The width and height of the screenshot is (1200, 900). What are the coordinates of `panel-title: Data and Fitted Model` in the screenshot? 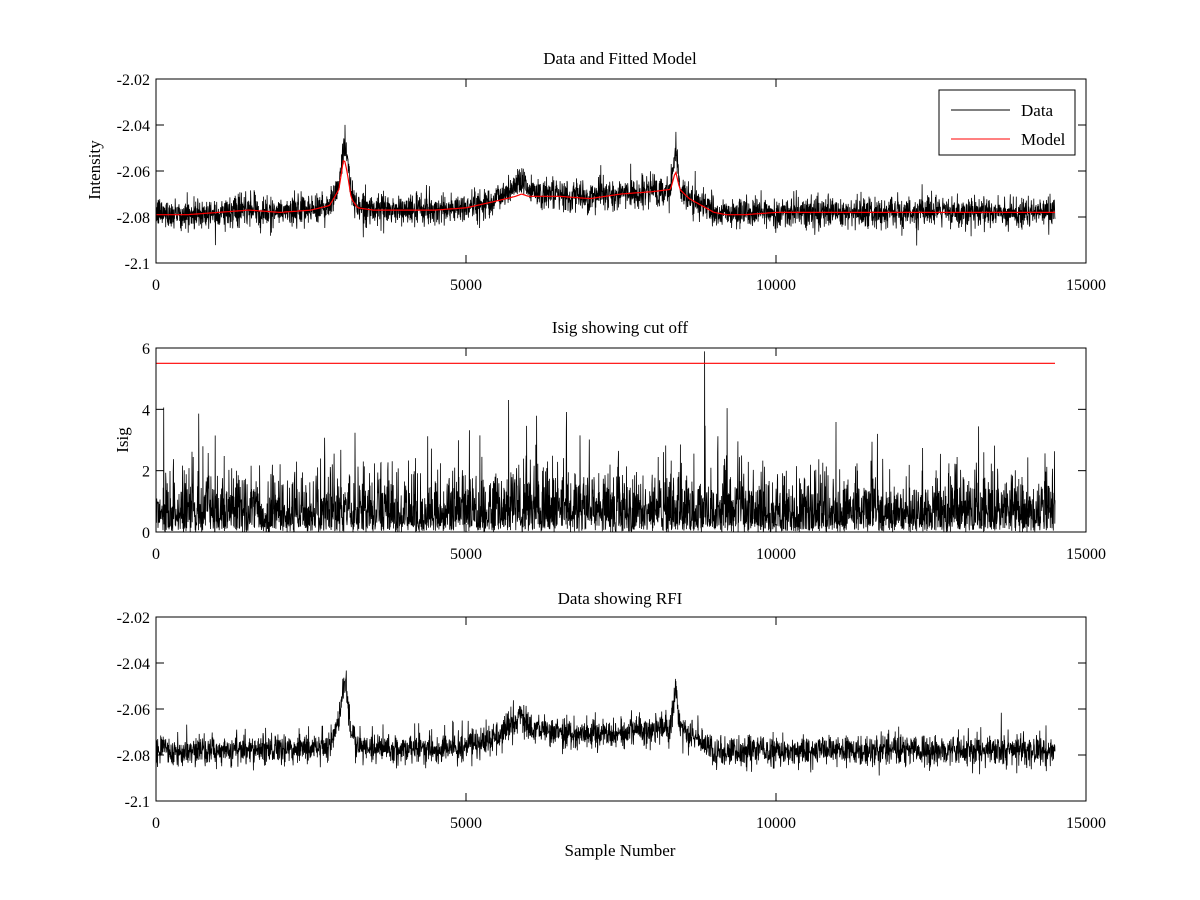 It's located at (620, 58).